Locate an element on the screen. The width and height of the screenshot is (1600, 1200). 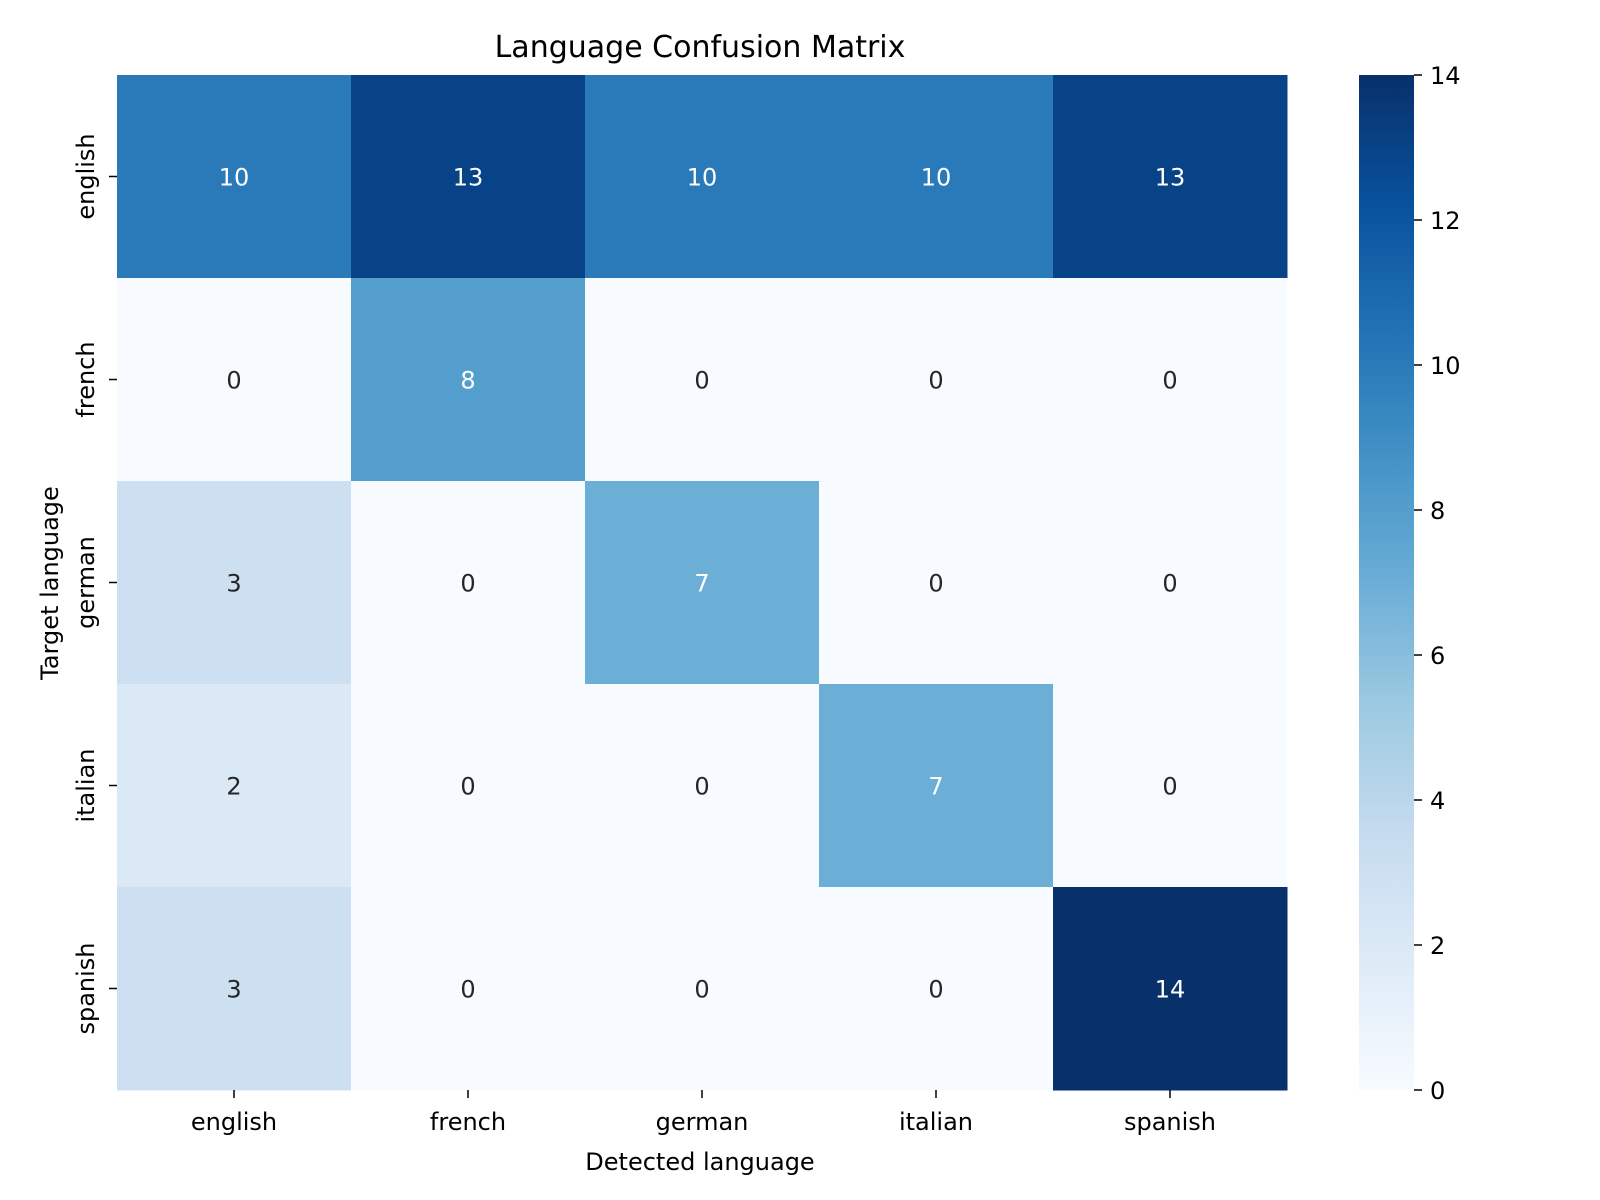
colorbar: 0 2 4 6 8 10 12 14 is located at coordinates (1410, 583).